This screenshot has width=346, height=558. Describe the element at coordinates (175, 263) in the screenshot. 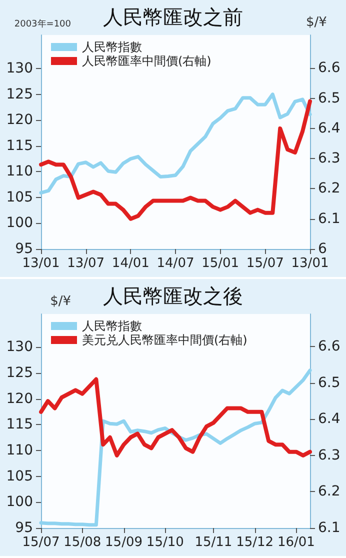

I see `x-tick-label: 14/07` at that location.